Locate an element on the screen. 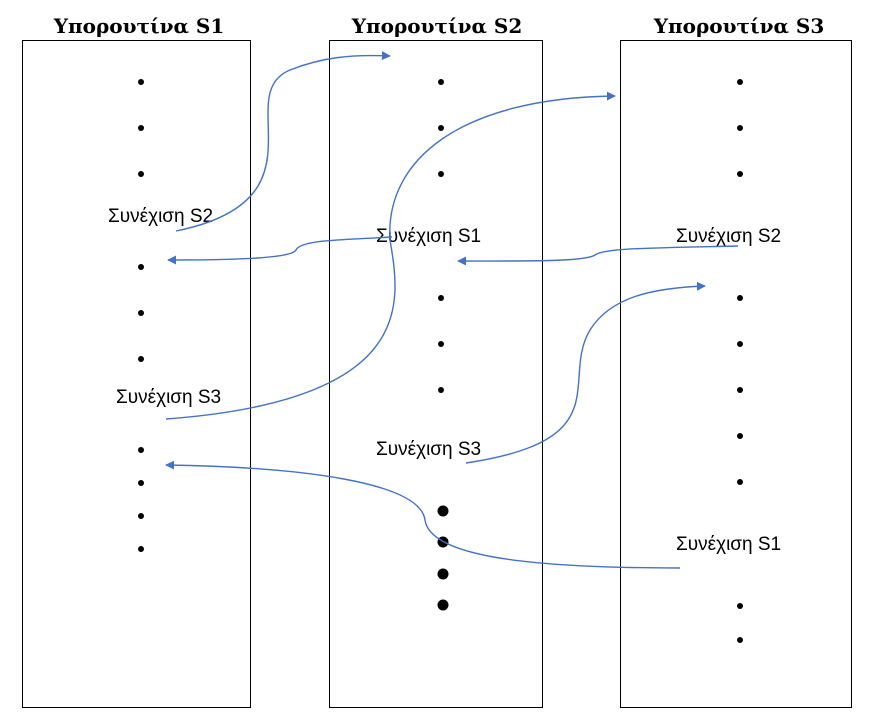  column-title-s1: Υπορουτίνα S1 is located at coordinates (139, 26).